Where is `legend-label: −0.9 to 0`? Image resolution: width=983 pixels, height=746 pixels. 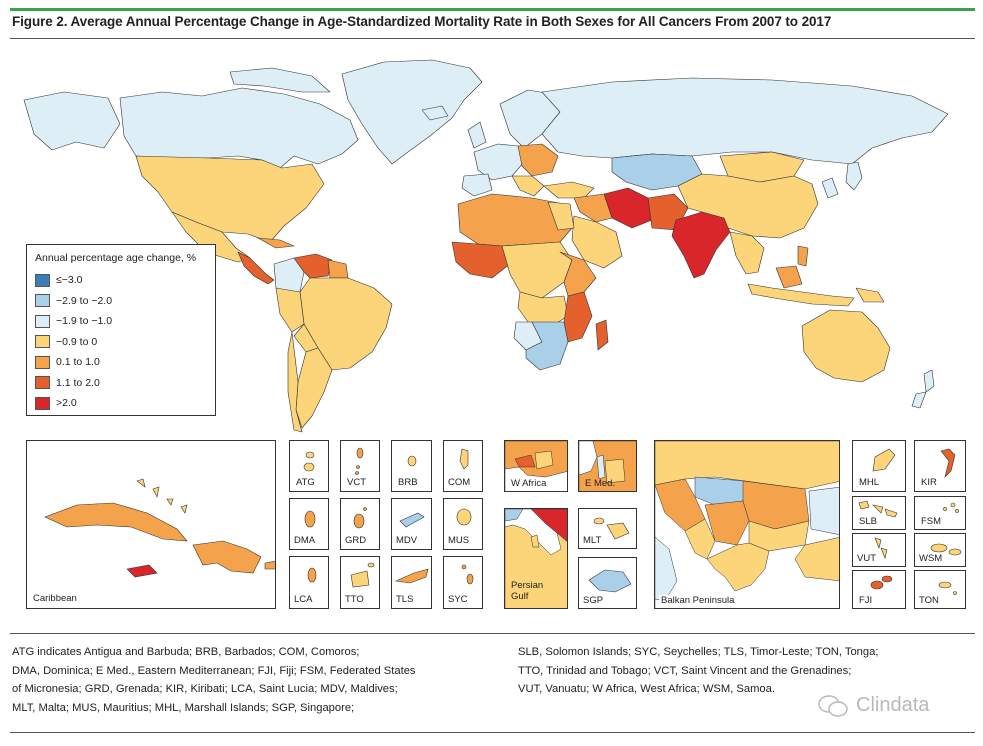 legend-label: −0.9 to 0 is located at coordinates (77, 341).